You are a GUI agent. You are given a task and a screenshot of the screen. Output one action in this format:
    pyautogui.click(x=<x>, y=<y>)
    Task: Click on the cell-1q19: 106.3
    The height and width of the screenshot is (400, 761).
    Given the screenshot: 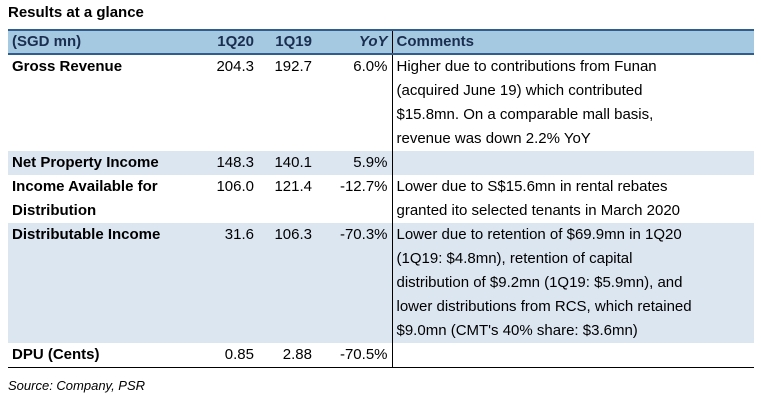 What is the action you would take?
    pyautogui.click(x=287, y=283)
    